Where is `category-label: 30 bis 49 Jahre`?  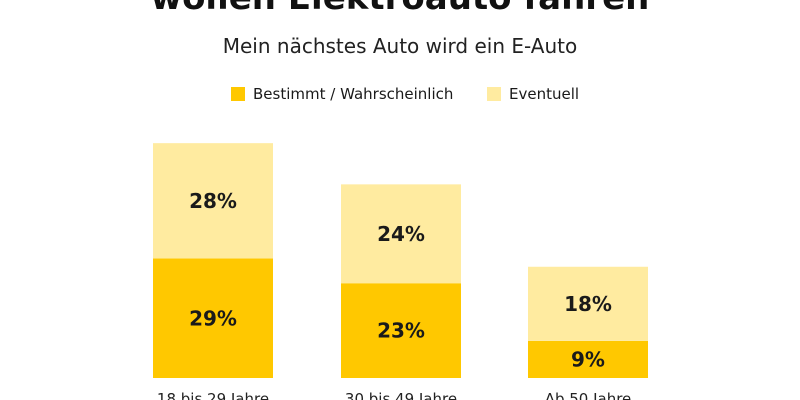
category-label: 30 bis 49 Jahre is located at coordinates (401, 395).